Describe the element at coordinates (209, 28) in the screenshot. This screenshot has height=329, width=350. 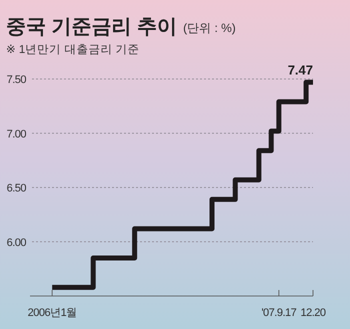
I see `y-axis-title: (단위 : %)` at that location.